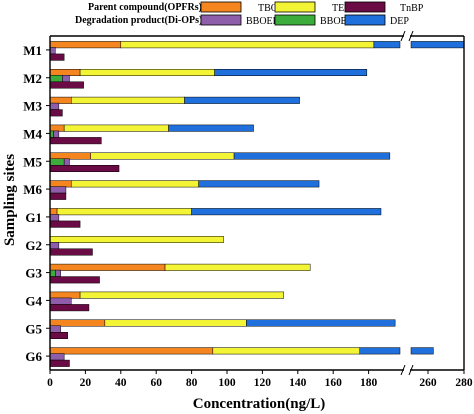  I want to click on bar-g5-tnbp, so click(58, 335).